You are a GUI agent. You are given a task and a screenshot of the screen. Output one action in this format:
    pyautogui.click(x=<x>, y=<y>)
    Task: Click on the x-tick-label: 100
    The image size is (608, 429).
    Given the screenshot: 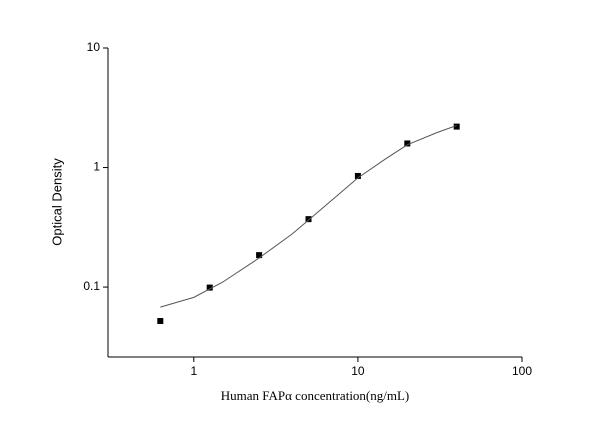 What is the action you would take?
    pyautogui.click(x=522, y=371)
    